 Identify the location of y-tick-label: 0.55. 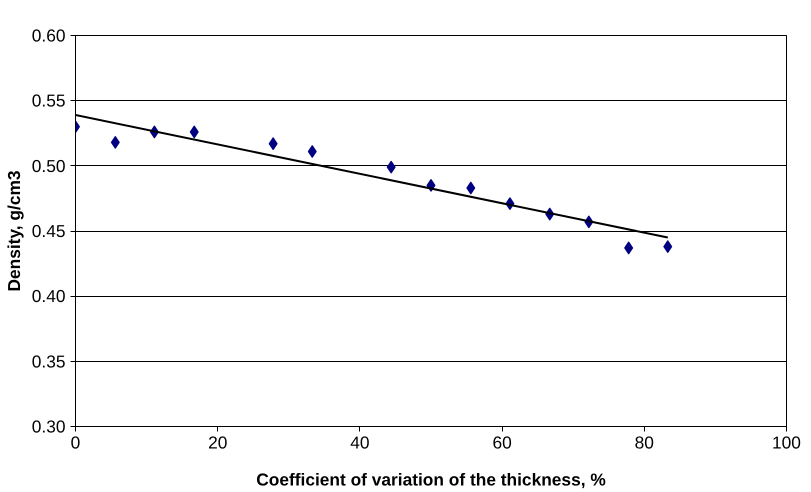
(49, 100).